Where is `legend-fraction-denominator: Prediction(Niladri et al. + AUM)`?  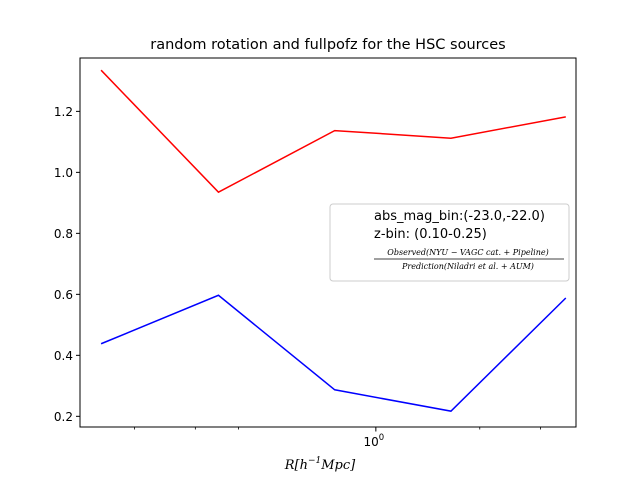
legend-fraction-denominator: Prediction(Niladri et al. + AUM) is located at coordinates (467, 266).